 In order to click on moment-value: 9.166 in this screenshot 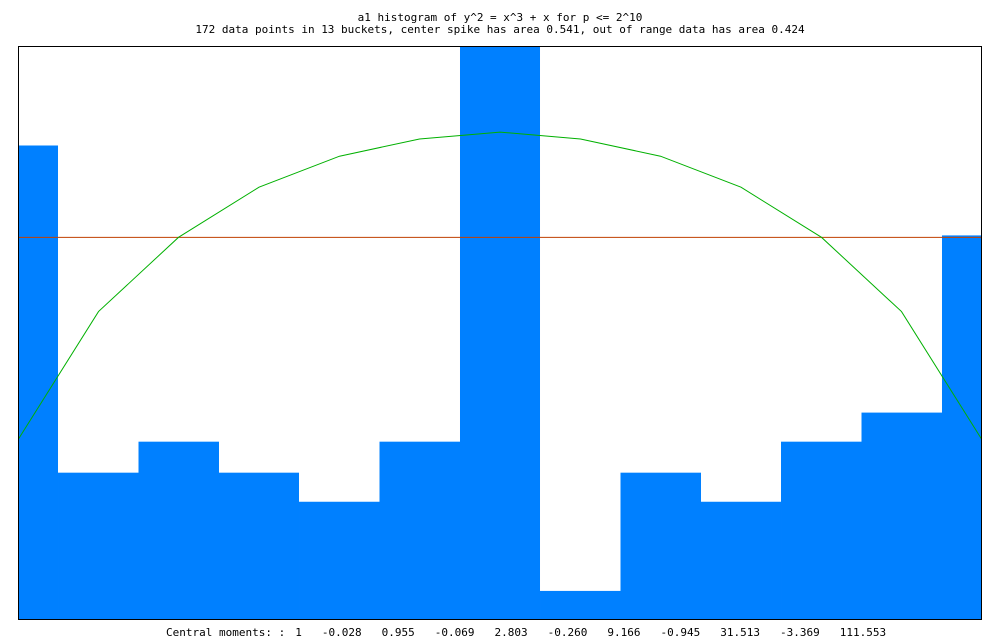, I will do `click(623, 632)`.